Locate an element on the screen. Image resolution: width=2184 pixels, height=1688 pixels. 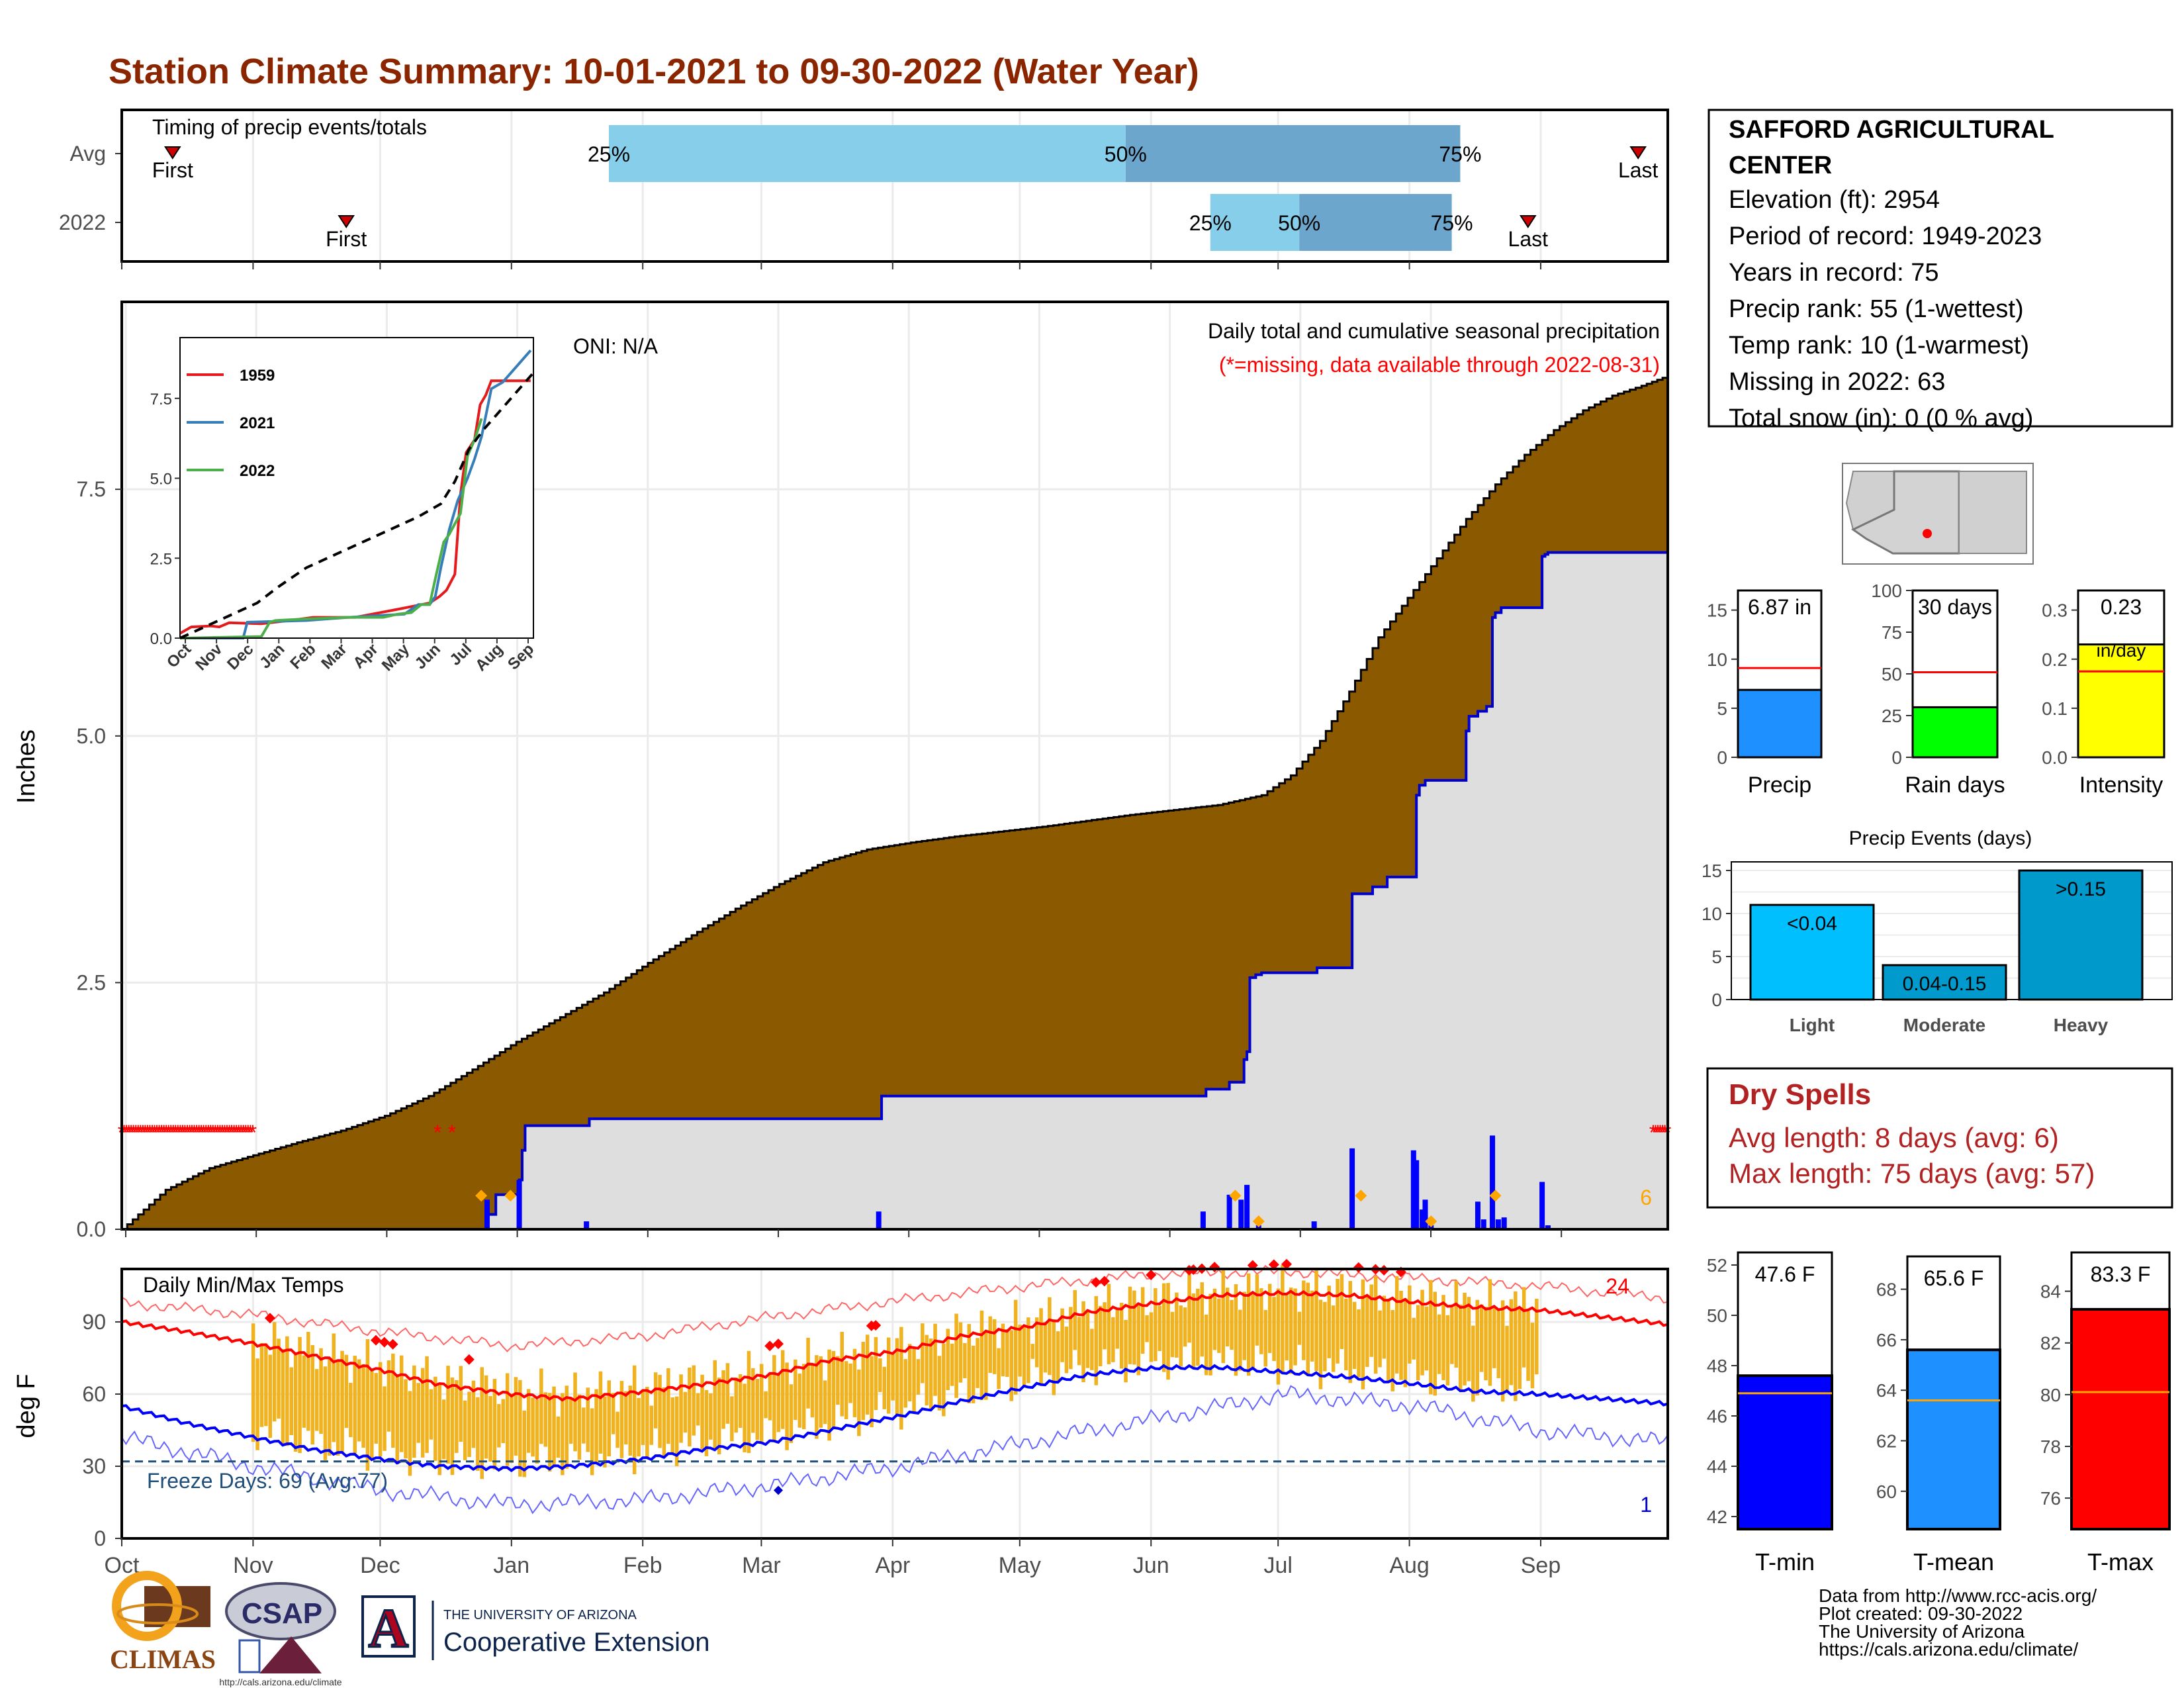
events-category-label: Moderate is located at coordinates (1944, 1025).